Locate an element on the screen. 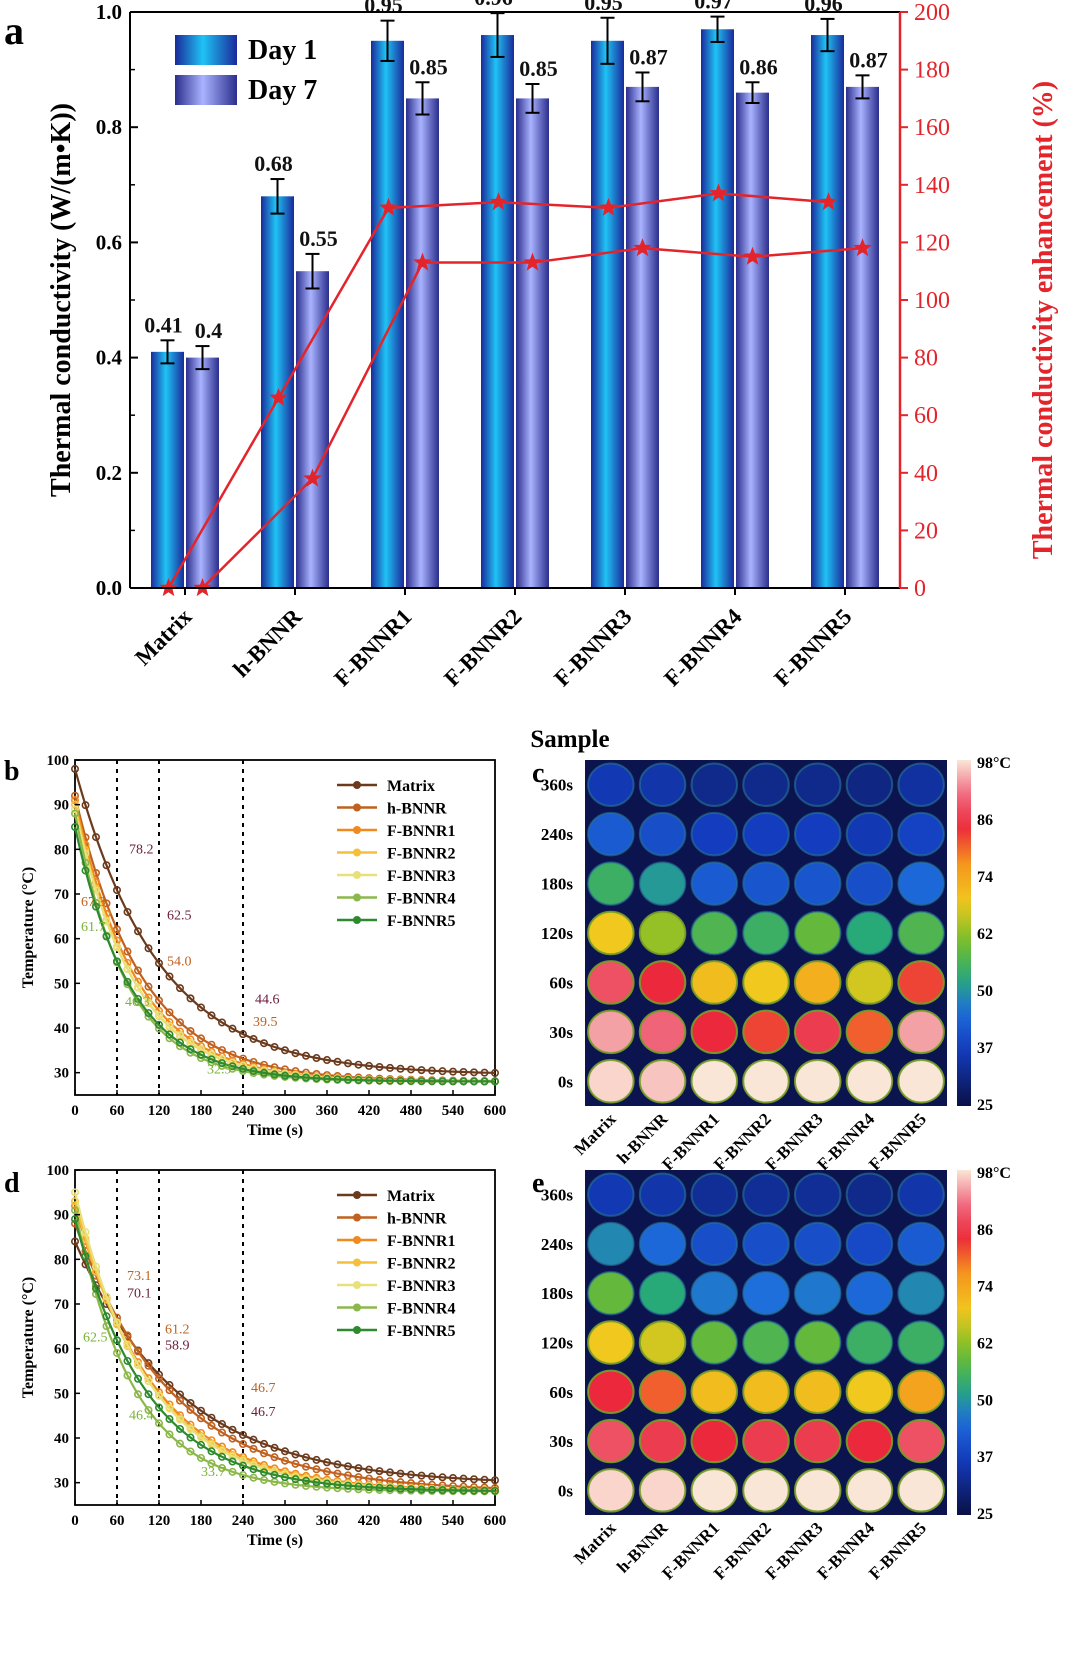 Image resolution: width=1080 pixels, height=1664 pixels. legend-label: Matrix is located at coordinates (411, 1196).